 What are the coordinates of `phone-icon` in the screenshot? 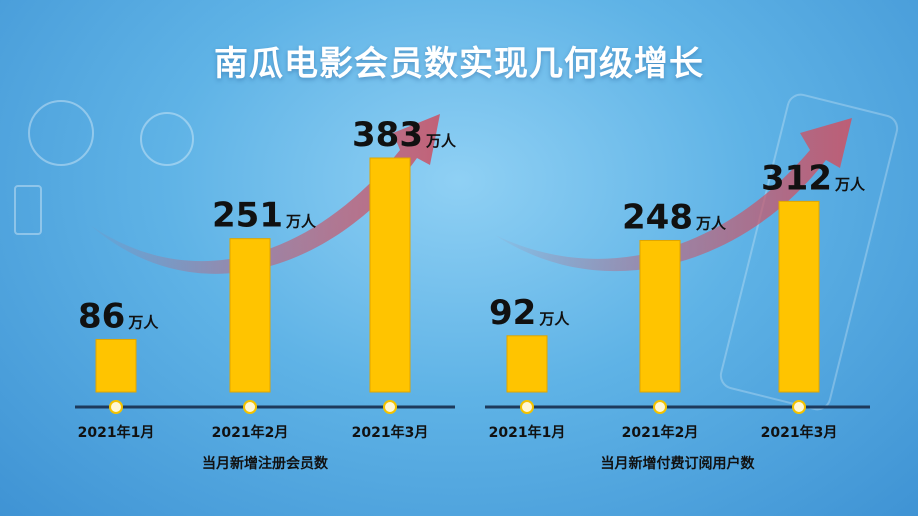 It's located at (28, 210).